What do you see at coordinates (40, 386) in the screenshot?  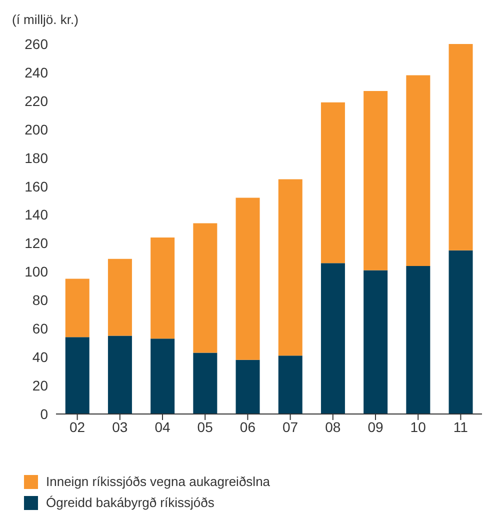 I see `y-tick-label: 20` at bounding box center [40, 386].